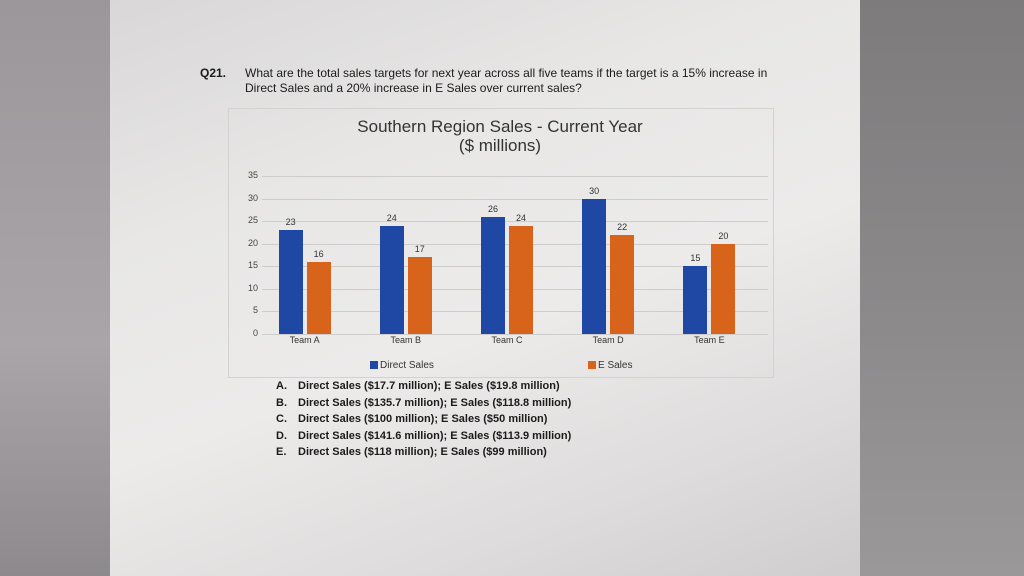 This screenshot has height=576, width=1024. What do you see at coordinates (290, 282) in the screenshot?
I see `bar-direct-sales-team-a` at bounding box center [290, 282].